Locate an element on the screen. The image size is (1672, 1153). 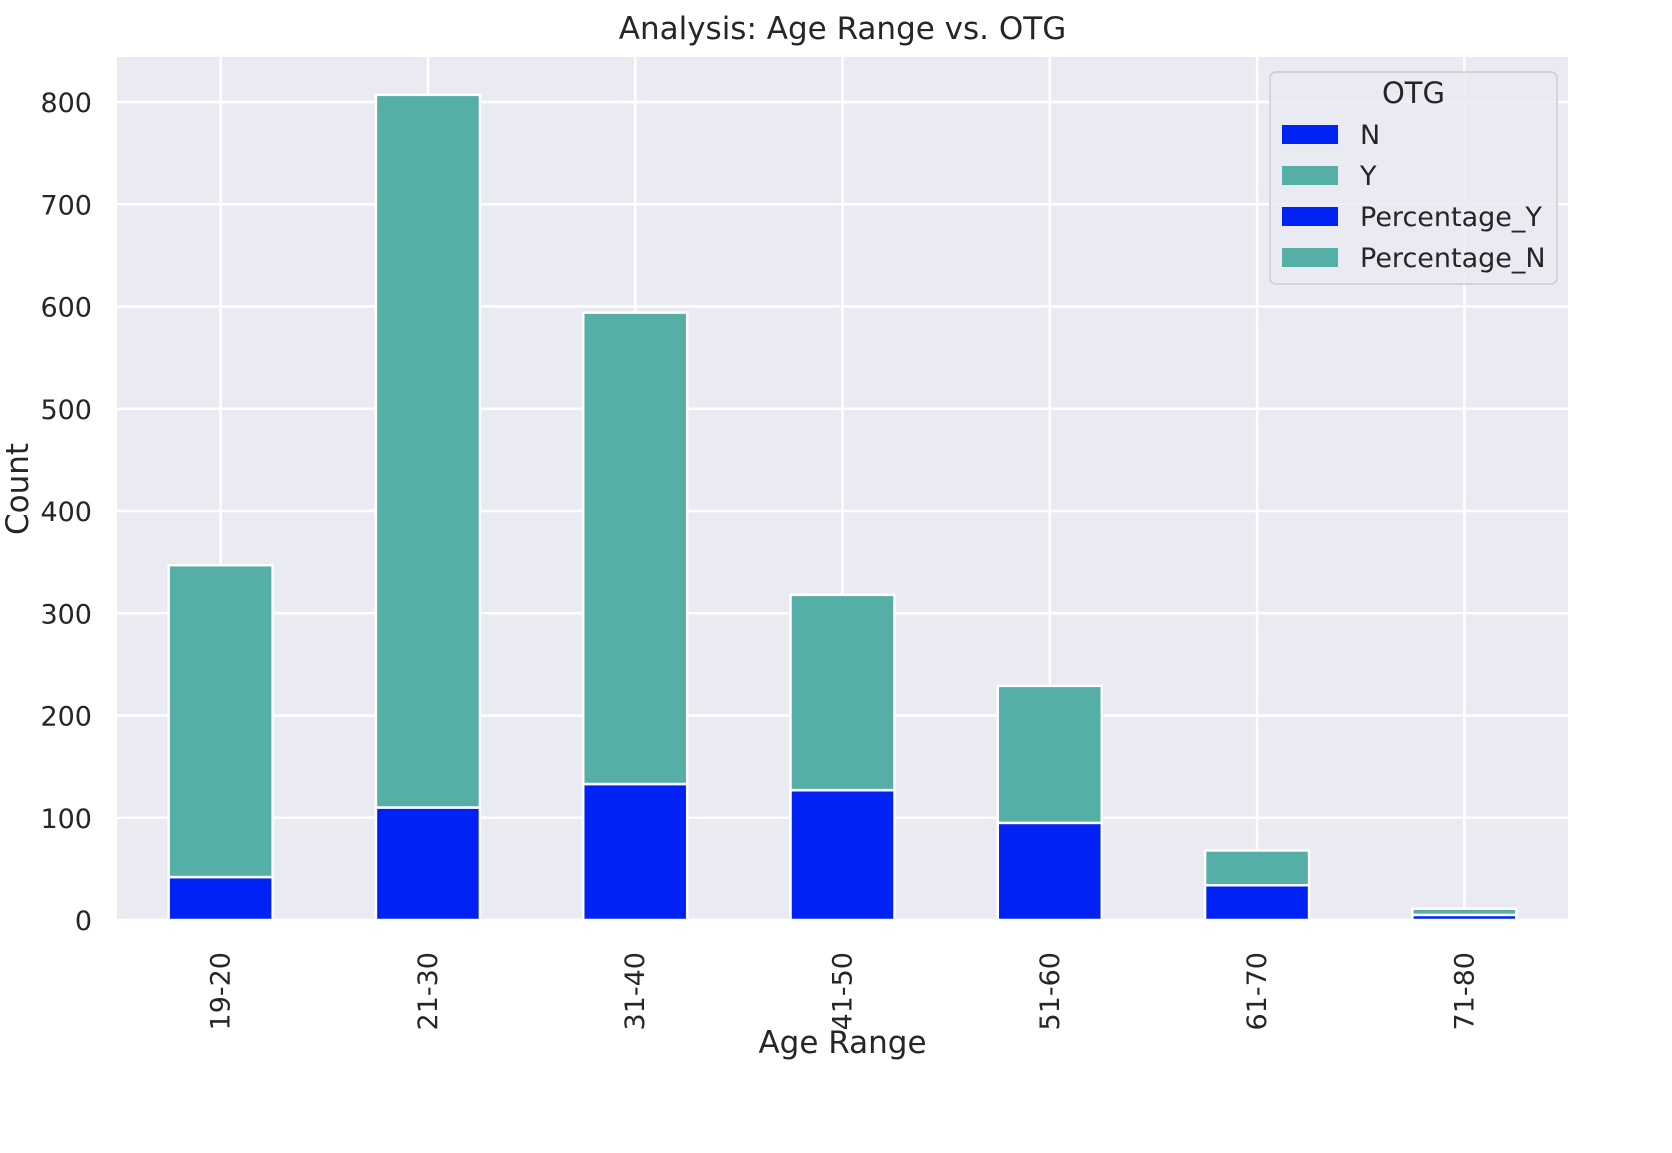
legend-label: Percentage_Y is located at coordinates (1451, 217).